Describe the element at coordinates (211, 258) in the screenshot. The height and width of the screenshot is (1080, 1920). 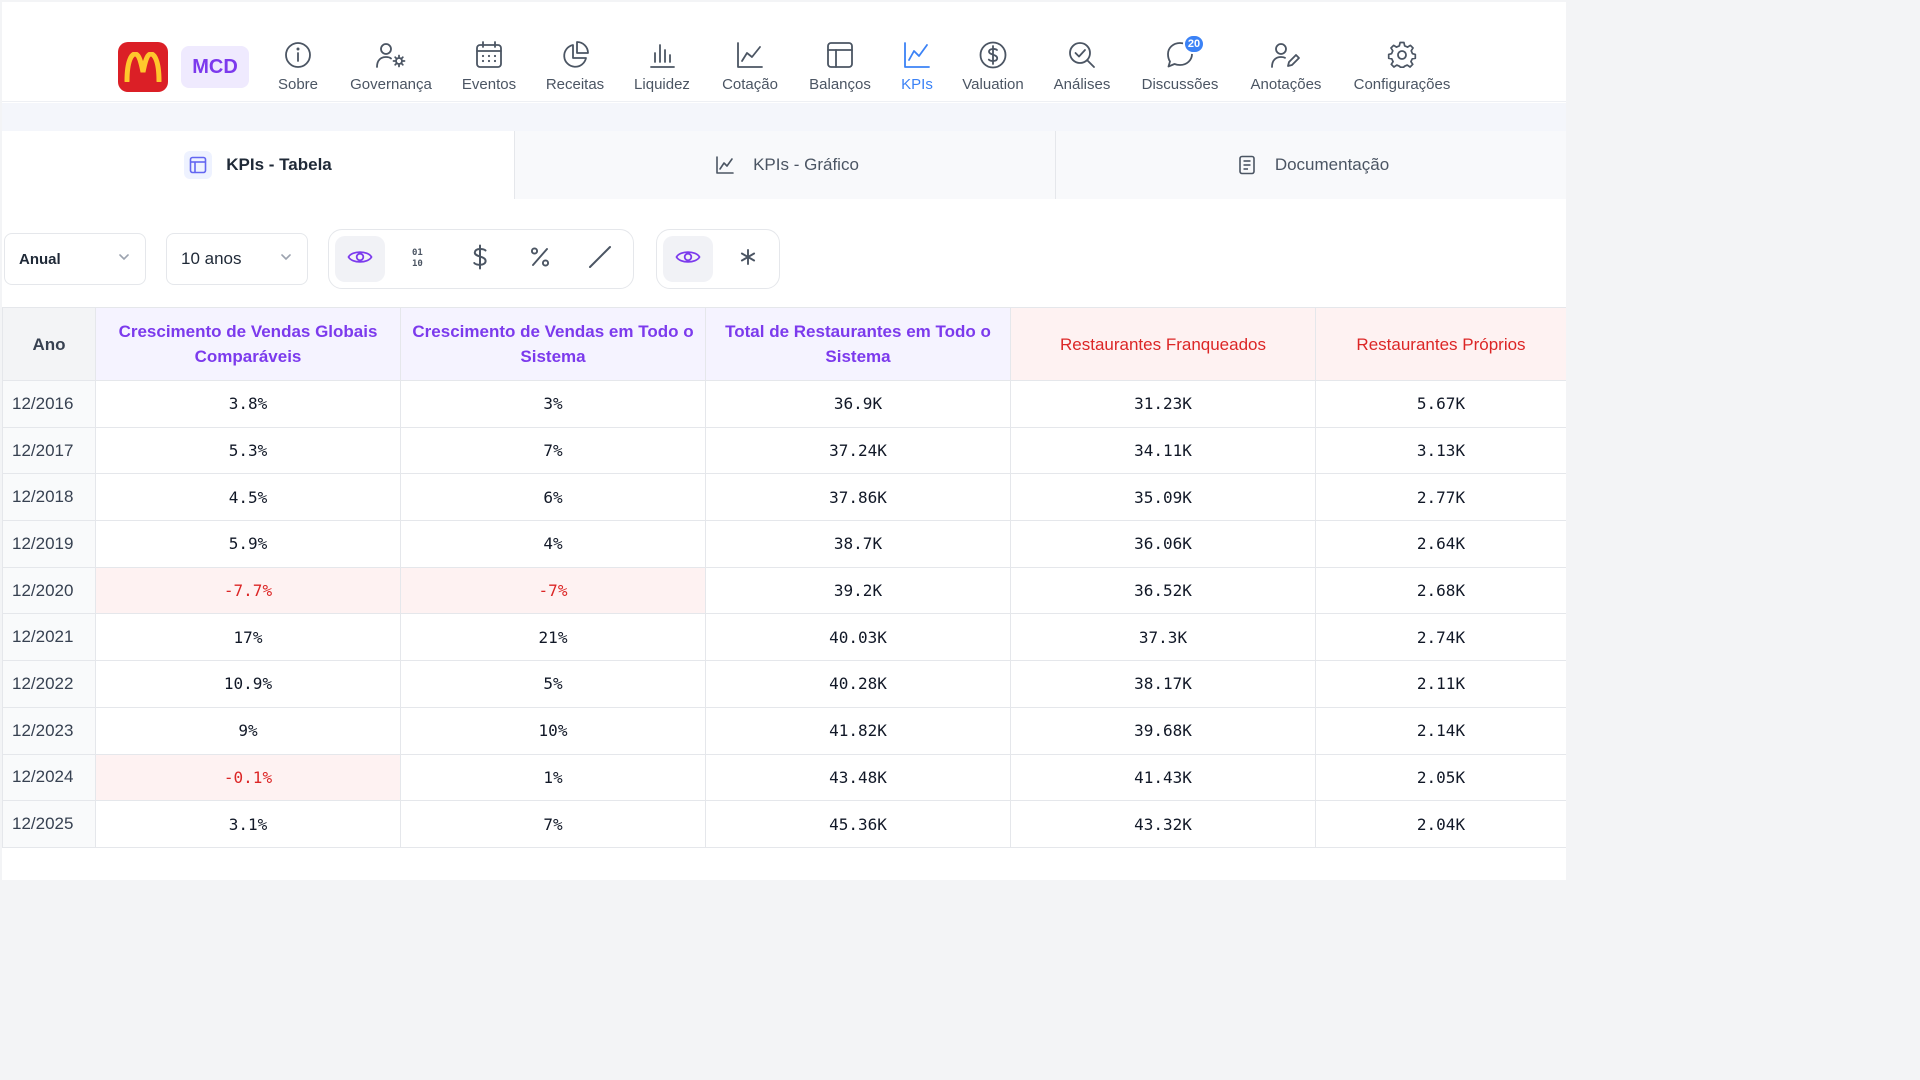
I see `range-value: 10 anos` at that location.